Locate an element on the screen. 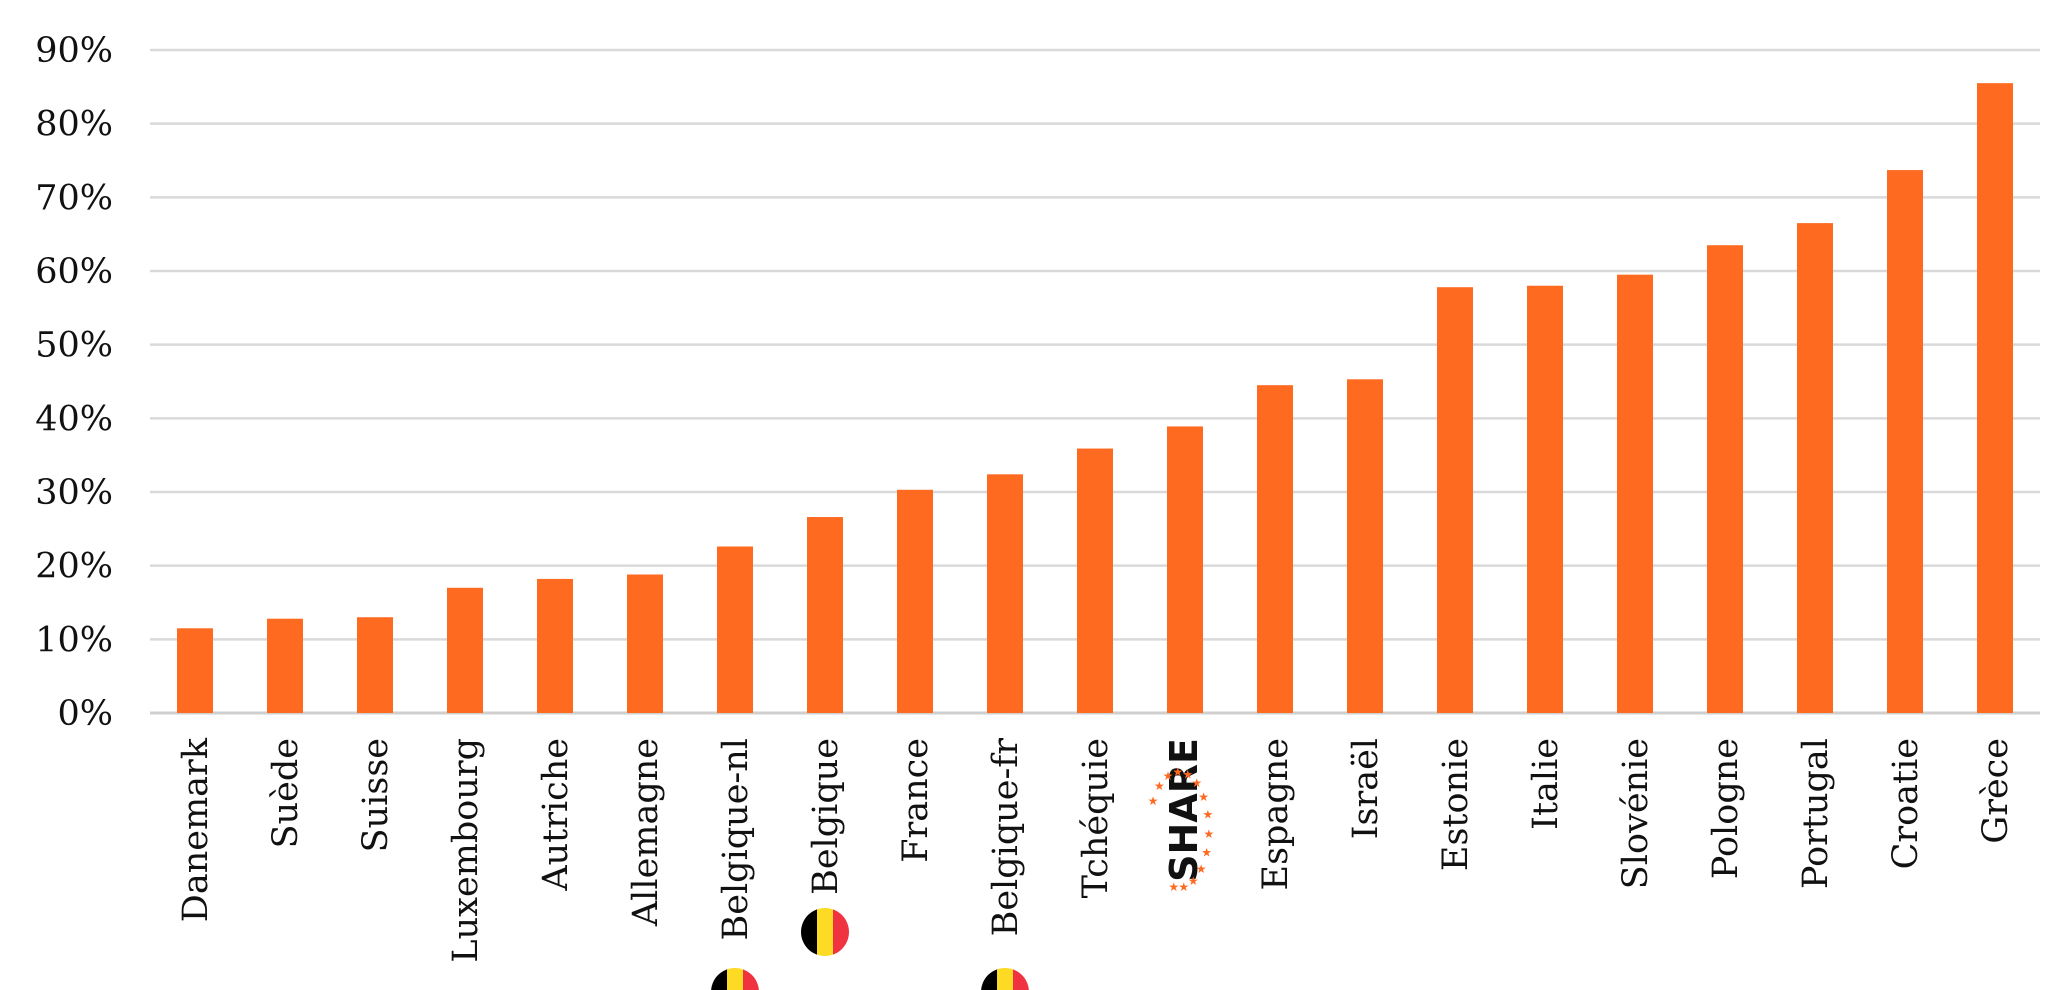 The width and height of the screenshot is (2060, 990). x-tick: Italie is located at coordinates (1546, 784).